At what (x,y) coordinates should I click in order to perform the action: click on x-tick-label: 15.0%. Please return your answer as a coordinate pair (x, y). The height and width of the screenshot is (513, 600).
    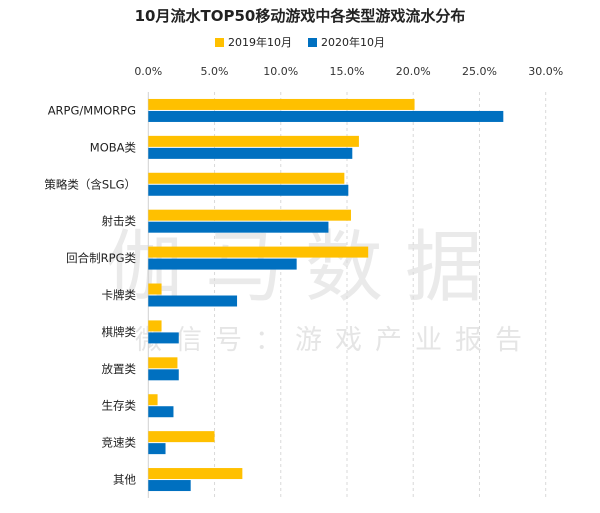
    Looking at the image, I should click on (347, 71).